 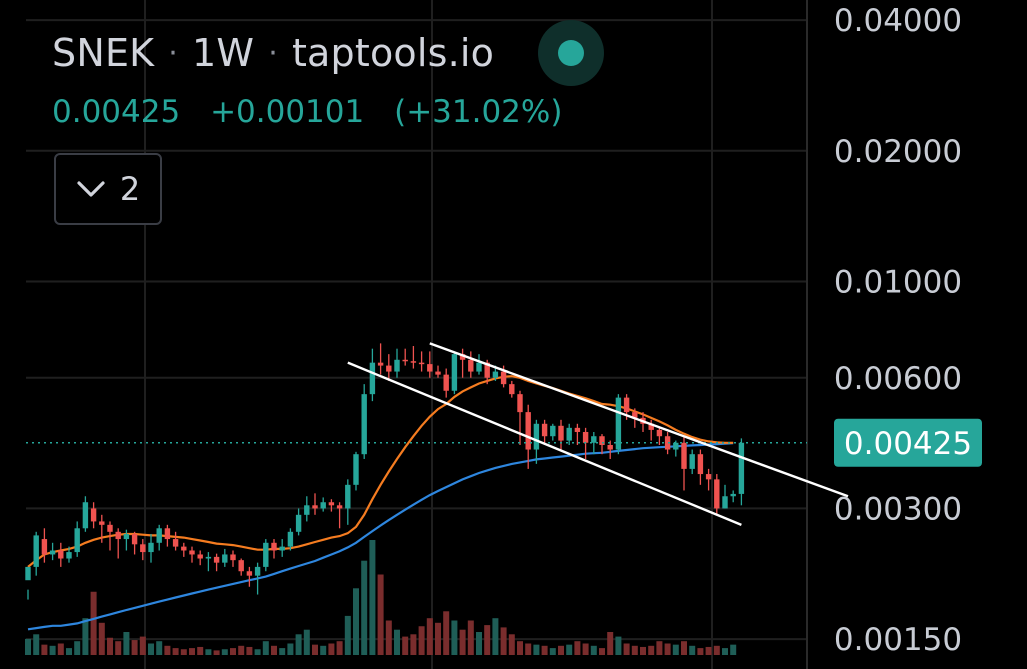 What do you see at coordinates (328, 53) in the screenshot?
I see `chart-title: SNEK · 1W · taptools.io` at bounding box center [328, 53].